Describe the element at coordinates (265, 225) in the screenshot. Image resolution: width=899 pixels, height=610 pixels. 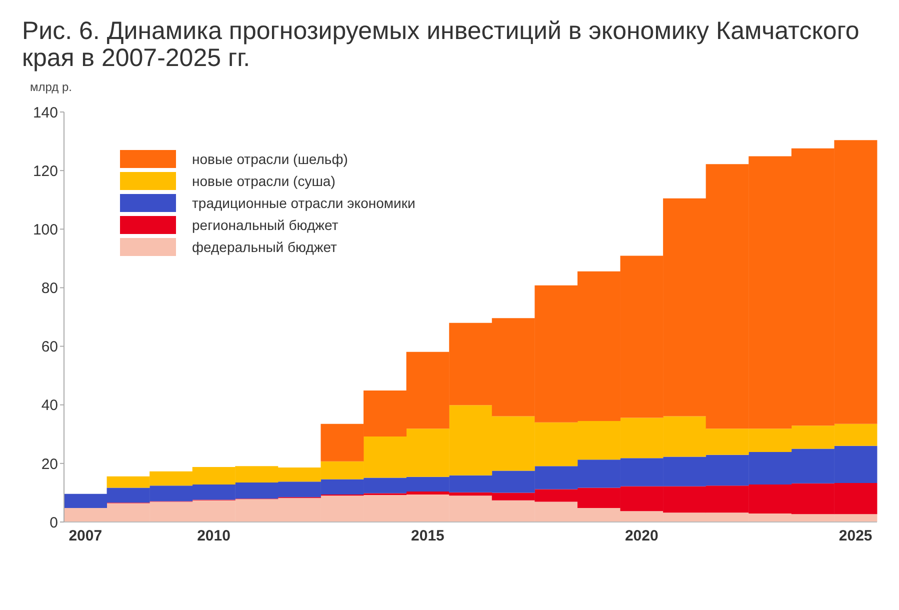
I see `legend-label: региональный бюджет` at that location.